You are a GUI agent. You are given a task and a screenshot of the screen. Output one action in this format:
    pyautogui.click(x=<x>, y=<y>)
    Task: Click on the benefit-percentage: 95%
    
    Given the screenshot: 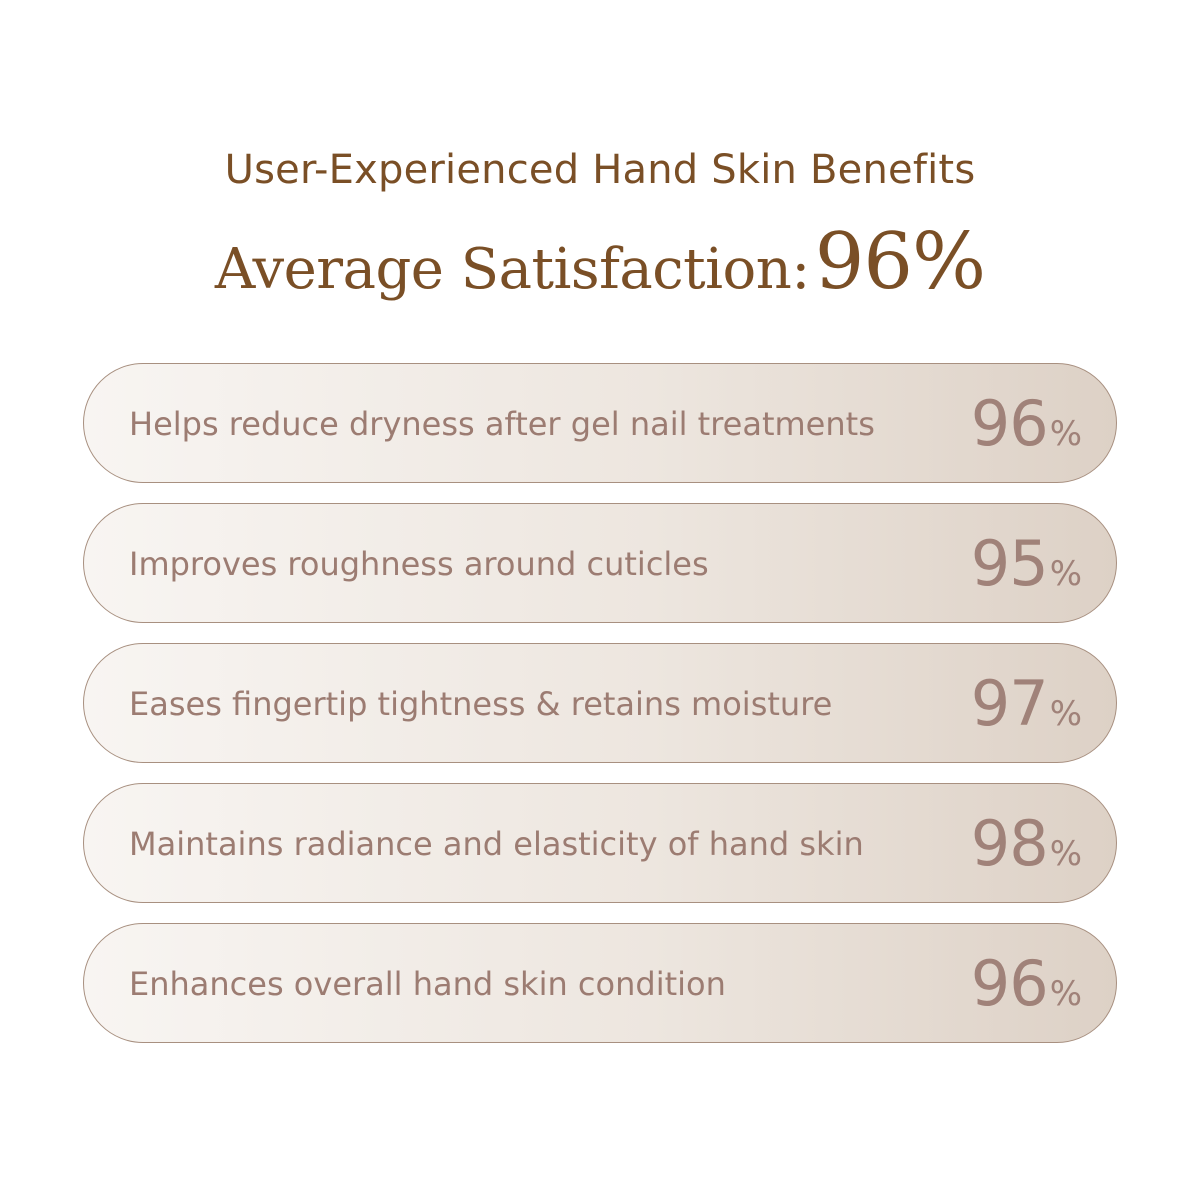 What is the action you would take?
    pyautogui.click(x=1026, y=564)
    